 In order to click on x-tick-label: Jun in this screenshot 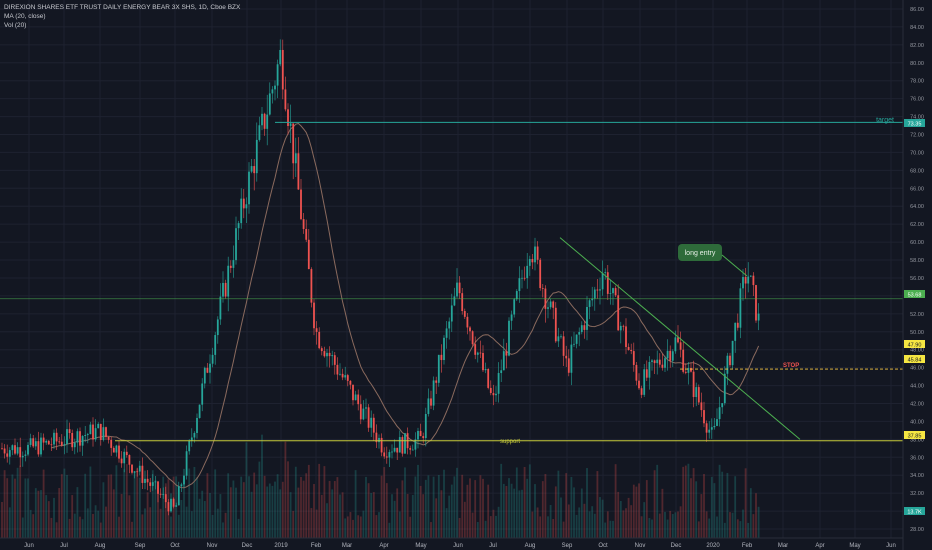, I will do `click(891, 546)`.